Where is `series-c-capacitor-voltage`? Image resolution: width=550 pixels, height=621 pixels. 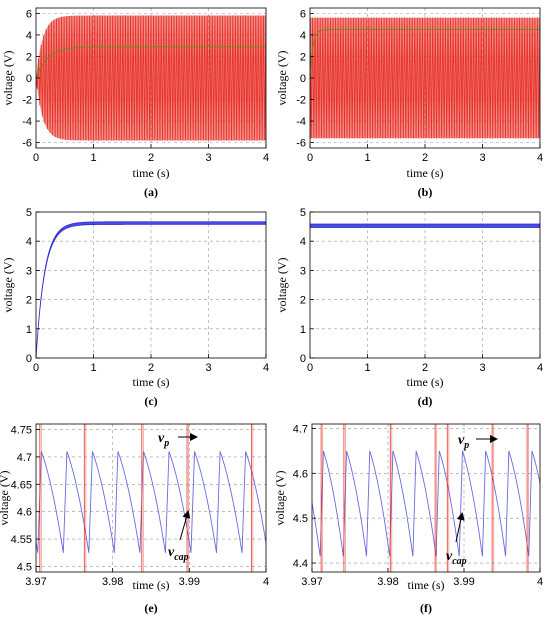
series-c-capacitor-voltage is located at coordinates (151, 289).